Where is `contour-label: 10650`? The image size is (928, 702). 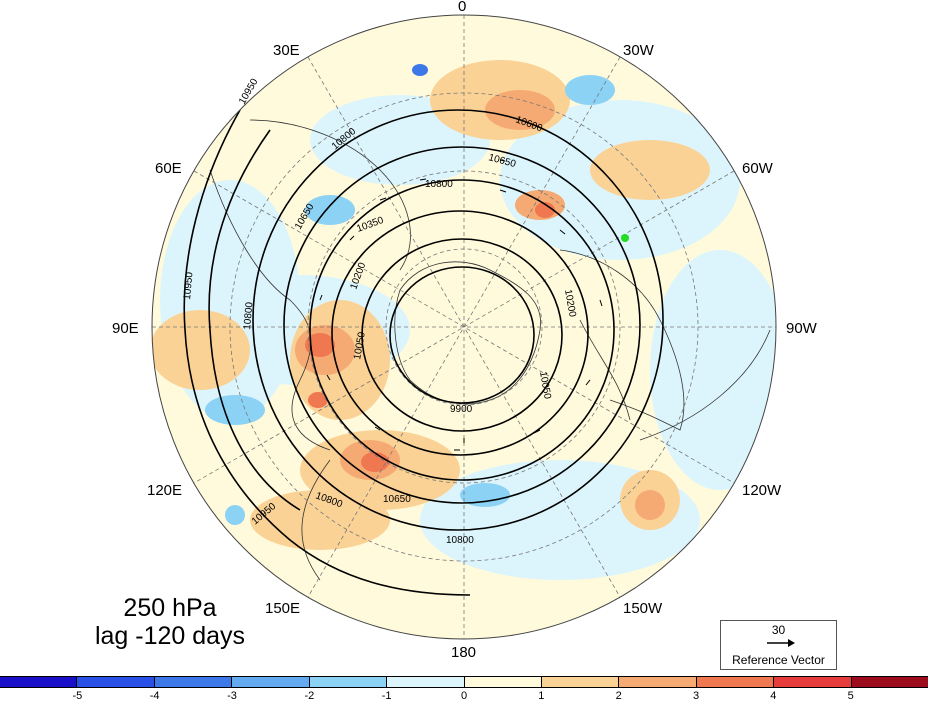
contour-label: 10650 is located at coordinates (397, 499).